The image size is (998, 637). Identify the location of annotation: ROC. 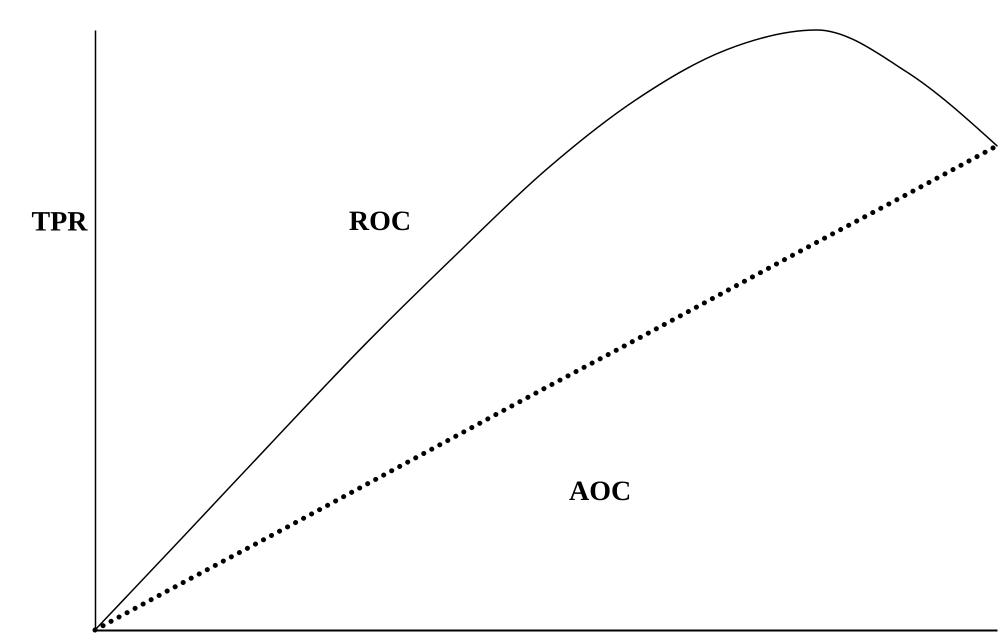
(380, 221).